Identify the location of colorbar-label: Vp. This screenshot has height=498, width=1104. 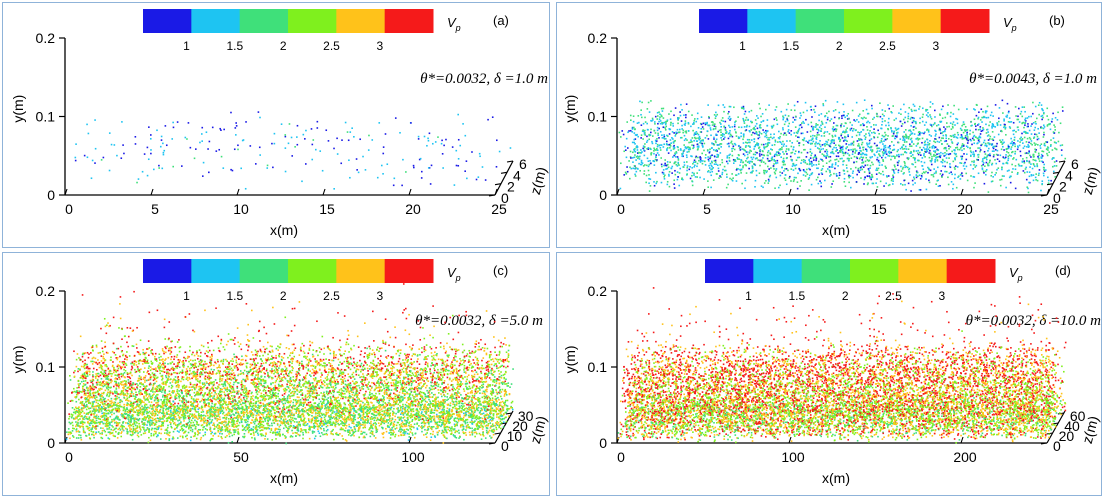
(454, 274).